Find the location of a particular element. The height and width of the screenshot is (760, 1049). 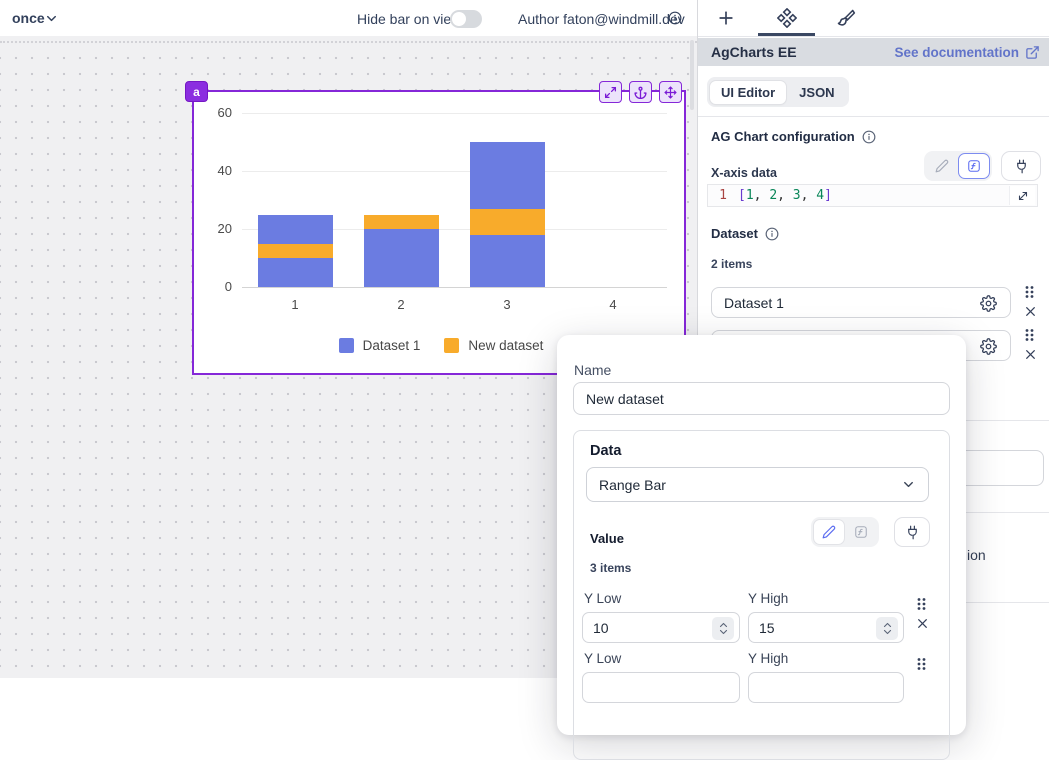

truncated-section-label: ion is located at coordinates (976, 555).